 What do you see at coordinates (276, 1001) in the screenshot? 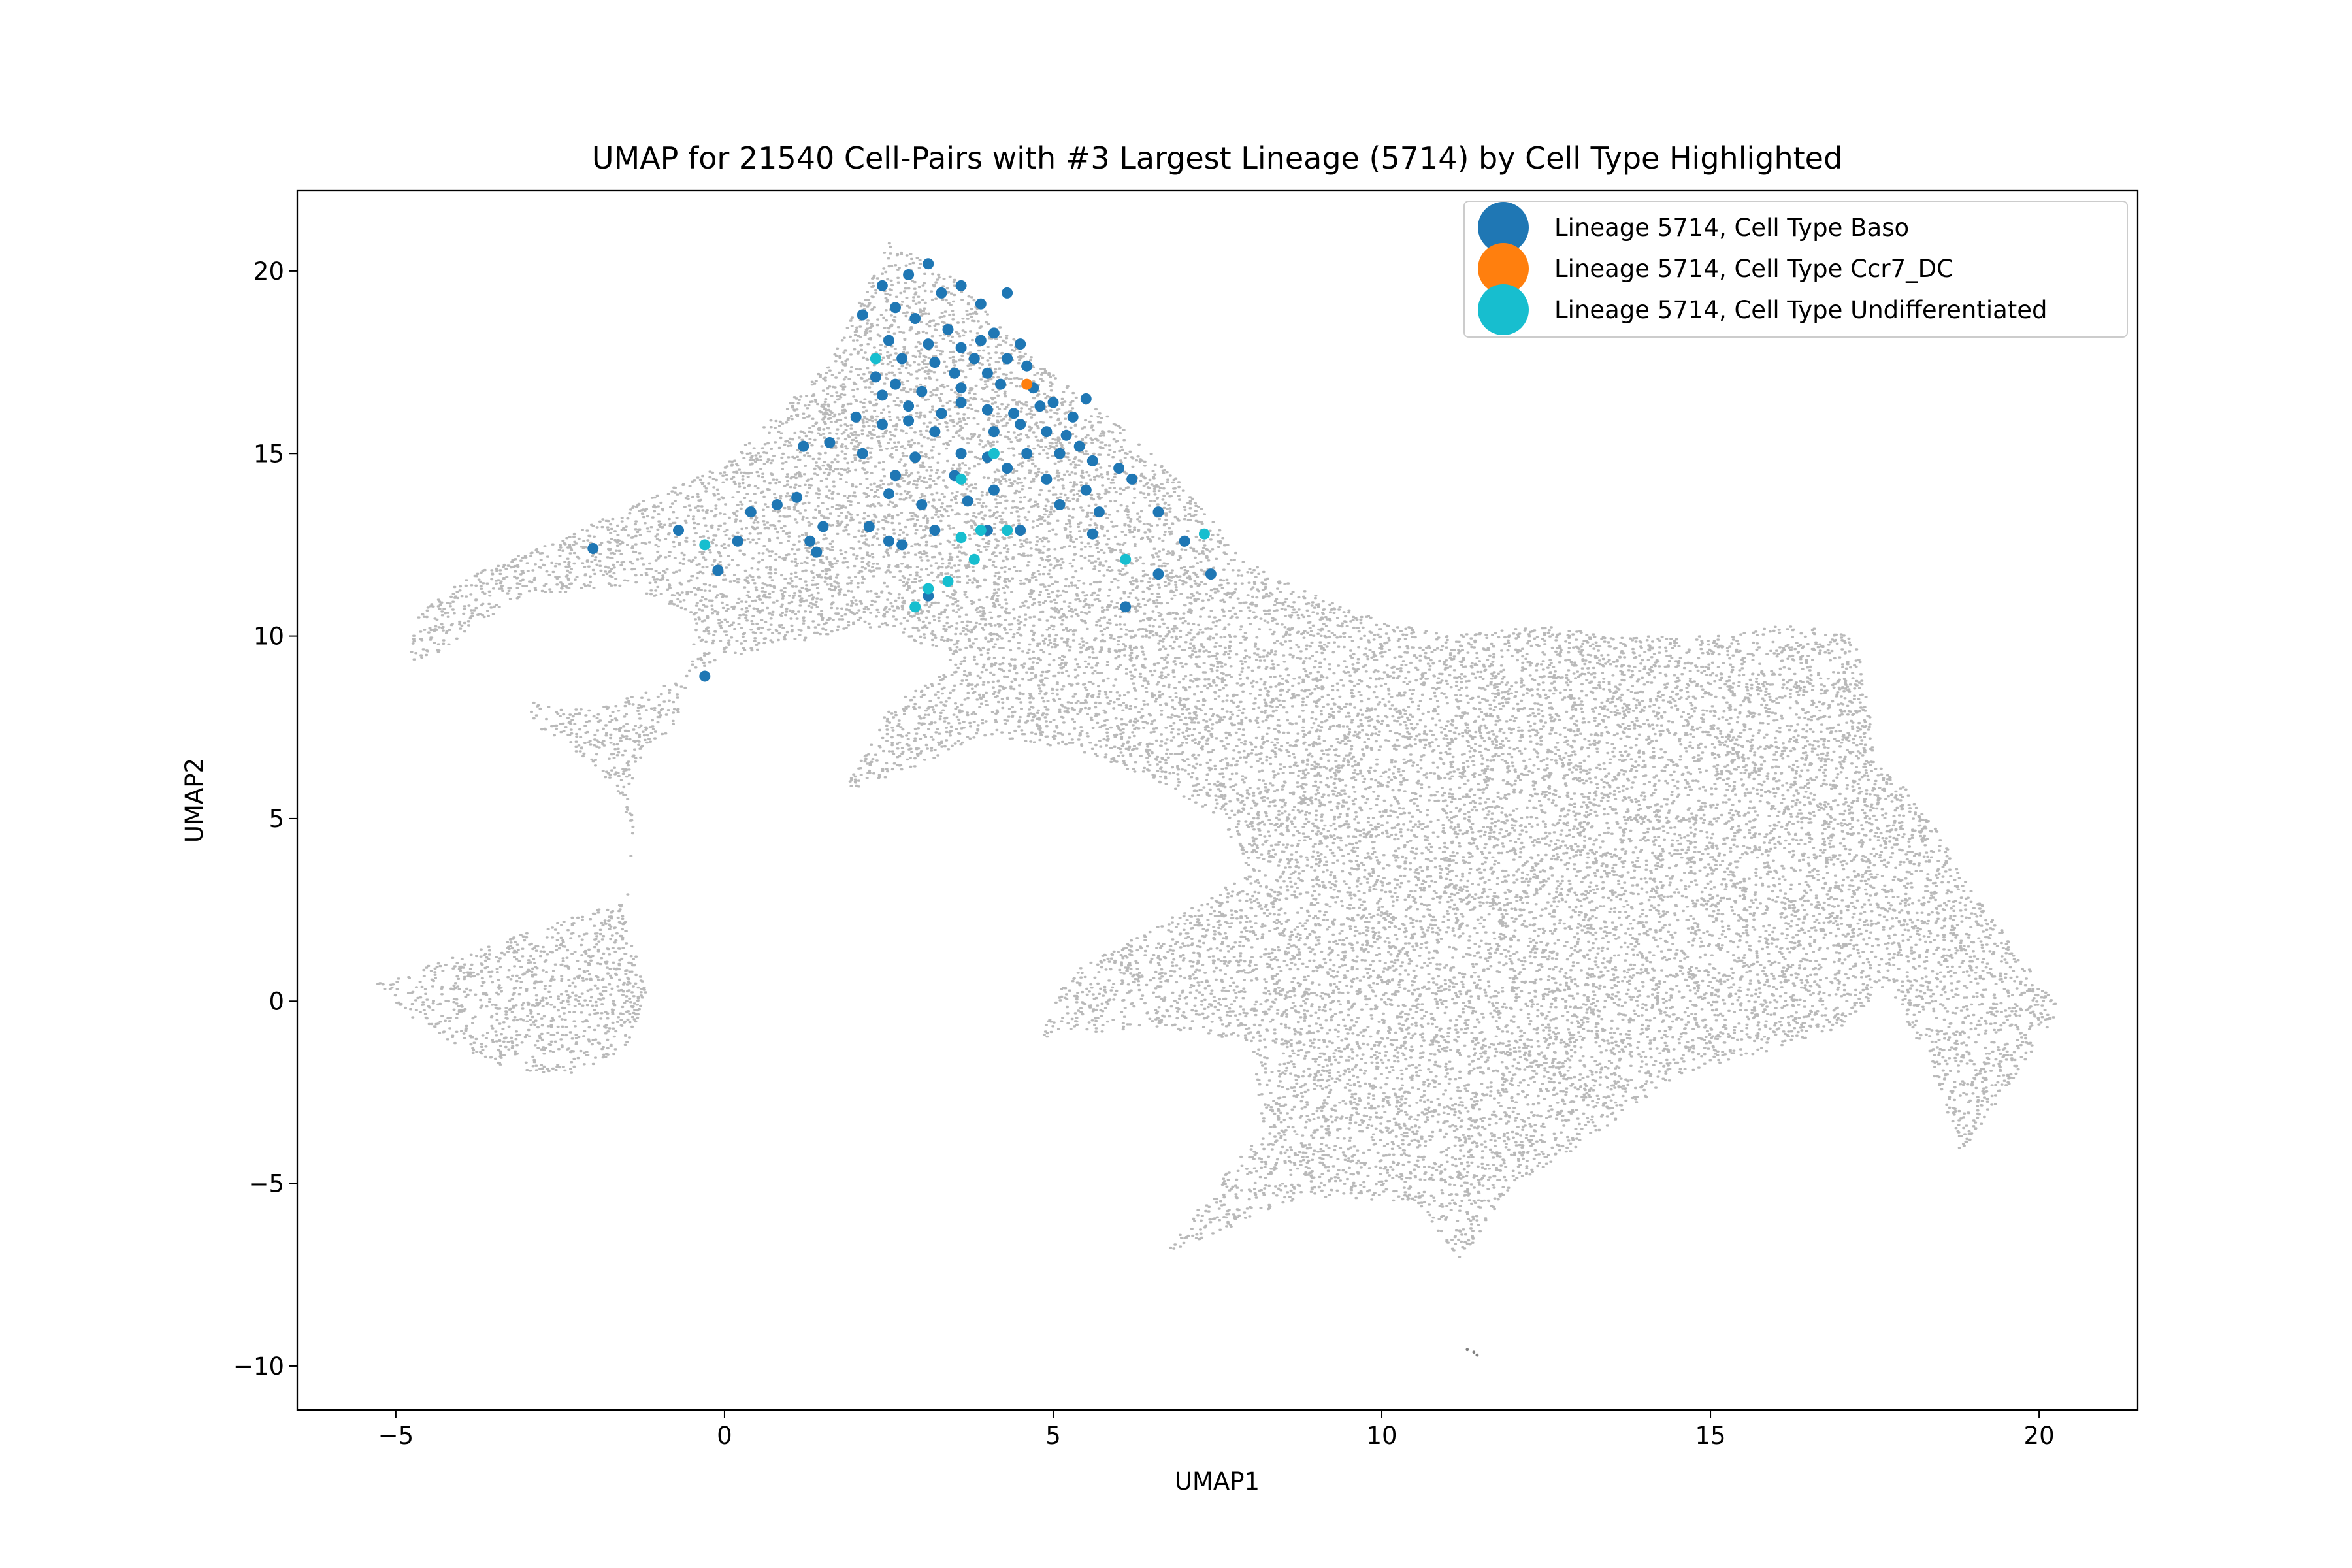
I see `y-tick-label: 0` at bounding box center [276, 1001].